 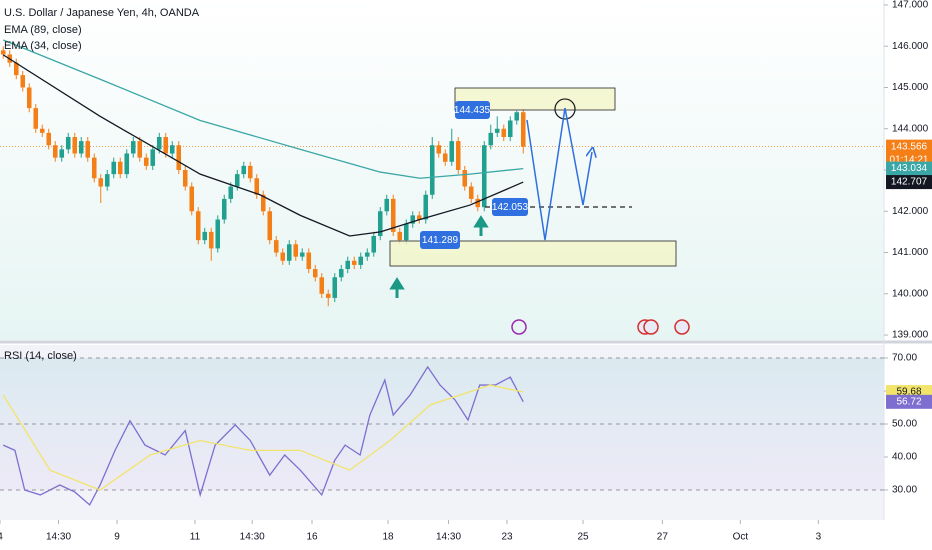 I want to click on x-tick-label: 23, so click(x=507, y=537).